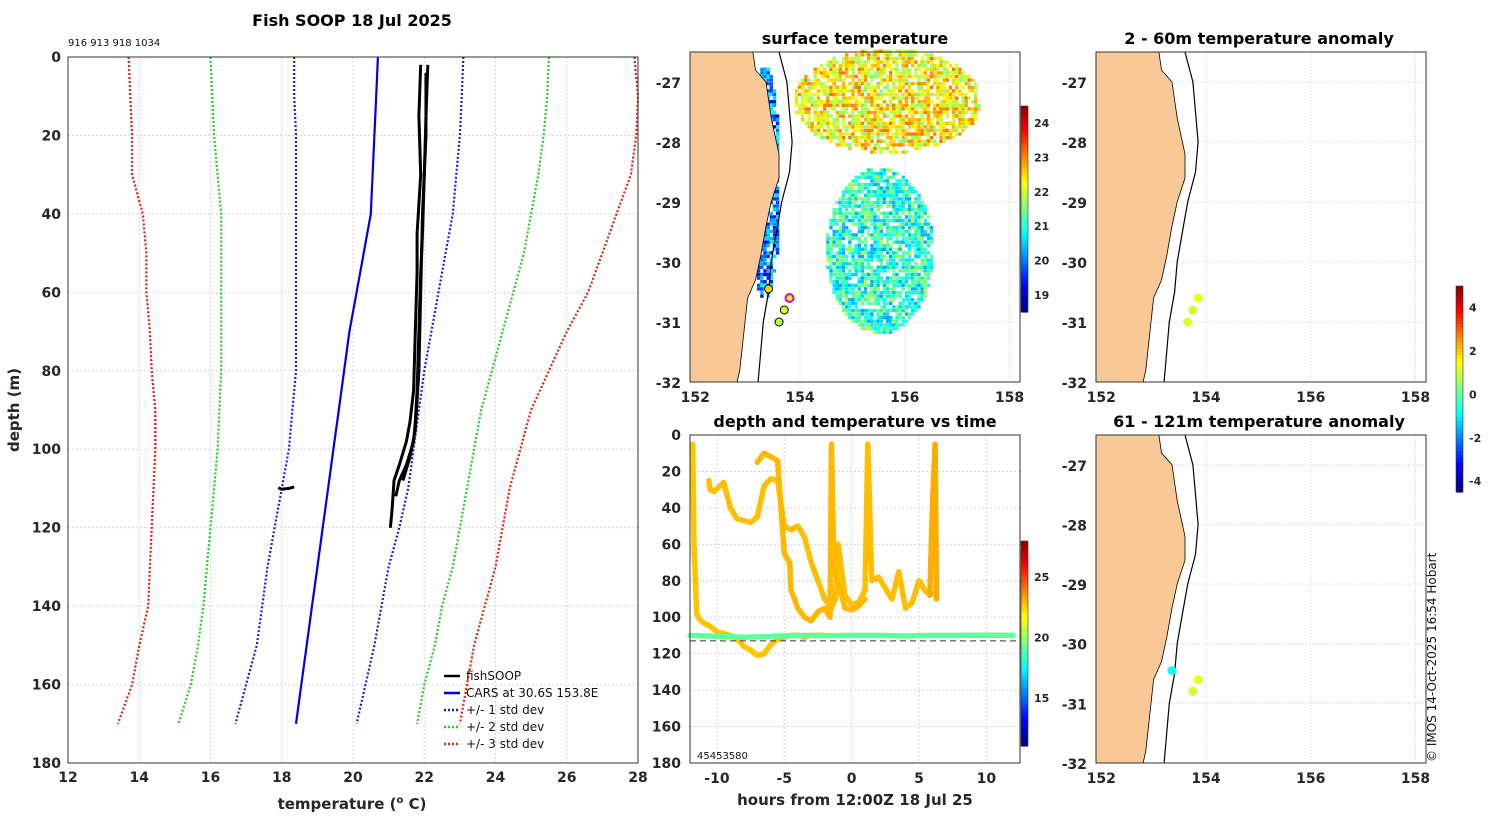 The height and width of the screenshot is (820, 1500). What do you see at coordinates (1415, 398) in the screenshot?
I see `anom1-xtick-label: 158` at bounding box center [1415, 398].